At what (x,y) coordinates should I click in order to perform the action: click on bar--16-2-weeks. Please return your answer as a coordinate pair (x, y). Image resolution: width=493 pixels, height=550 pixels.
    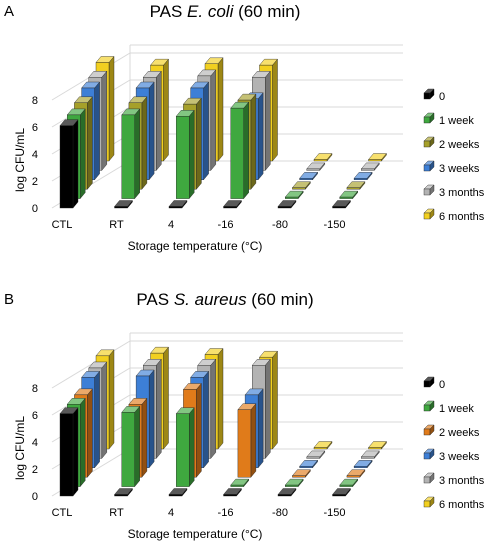
    Looking at the image, I should click on (247, 440).